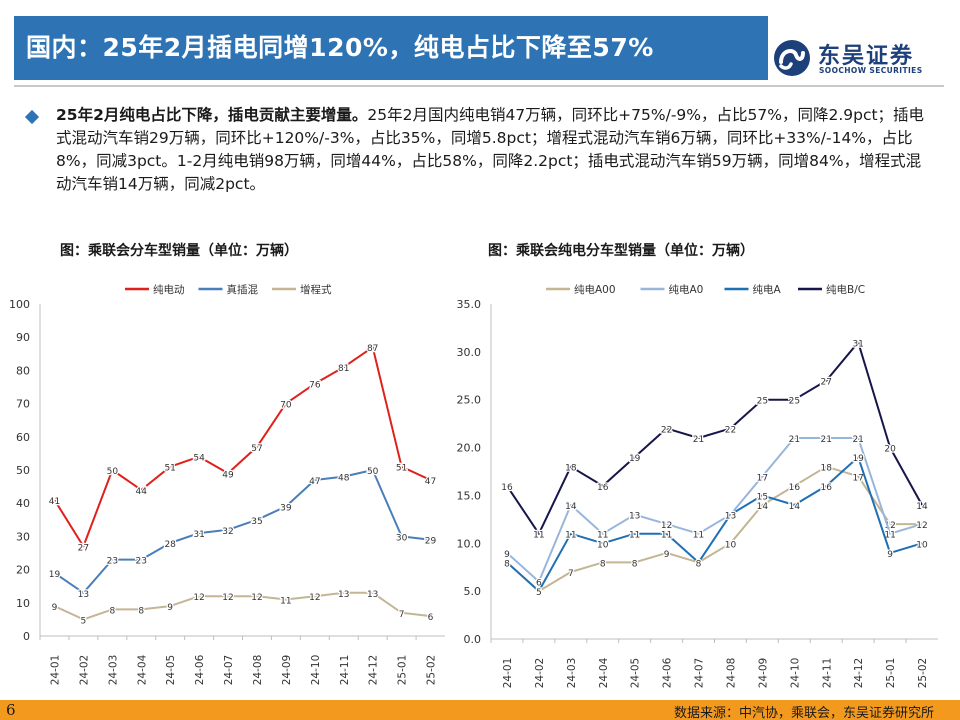 Image resolution: width=960 pixels, height=720 pixels. I want to click on source-note: 数据来源：中汽协，乘联会，东吴证券研究所, so click(803, 713).